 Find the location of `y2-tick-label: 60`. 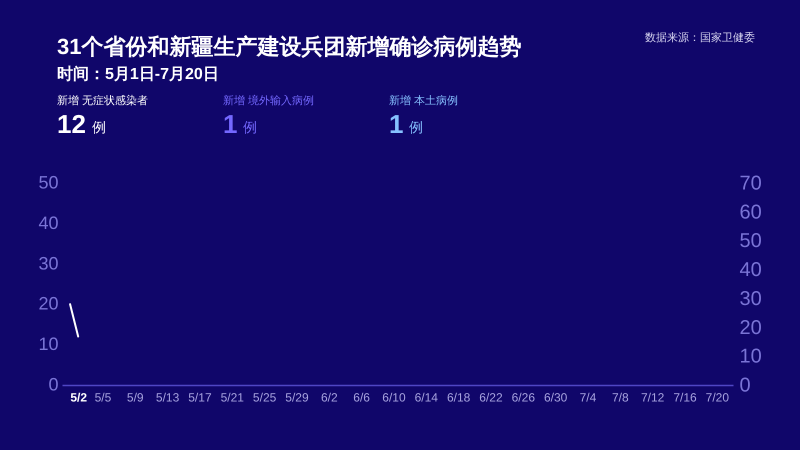

y2-tick-label: 60 is located at coordinates (751, 212).